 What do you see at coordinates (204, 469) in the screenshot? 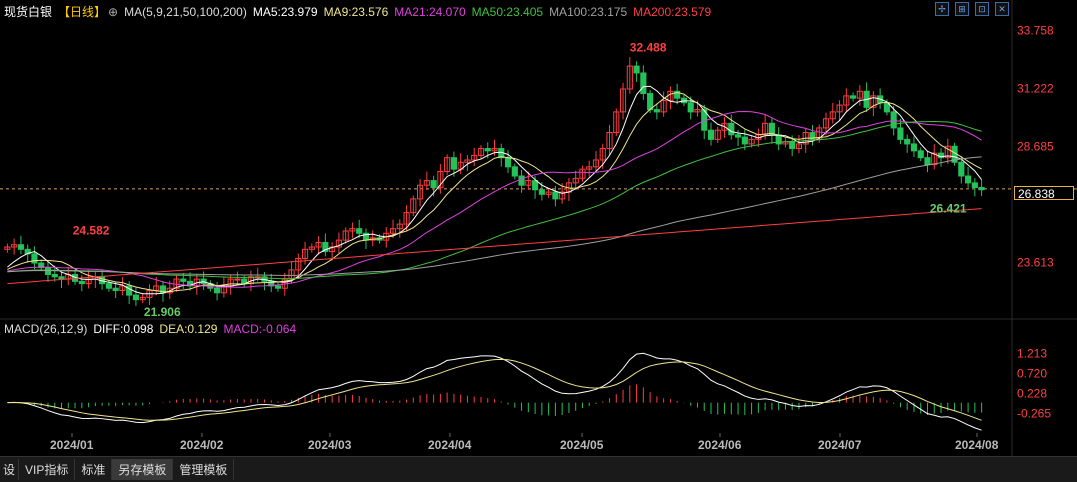
I see `tab-manage-templates: 管理模板` at bounding box center [204, 469].